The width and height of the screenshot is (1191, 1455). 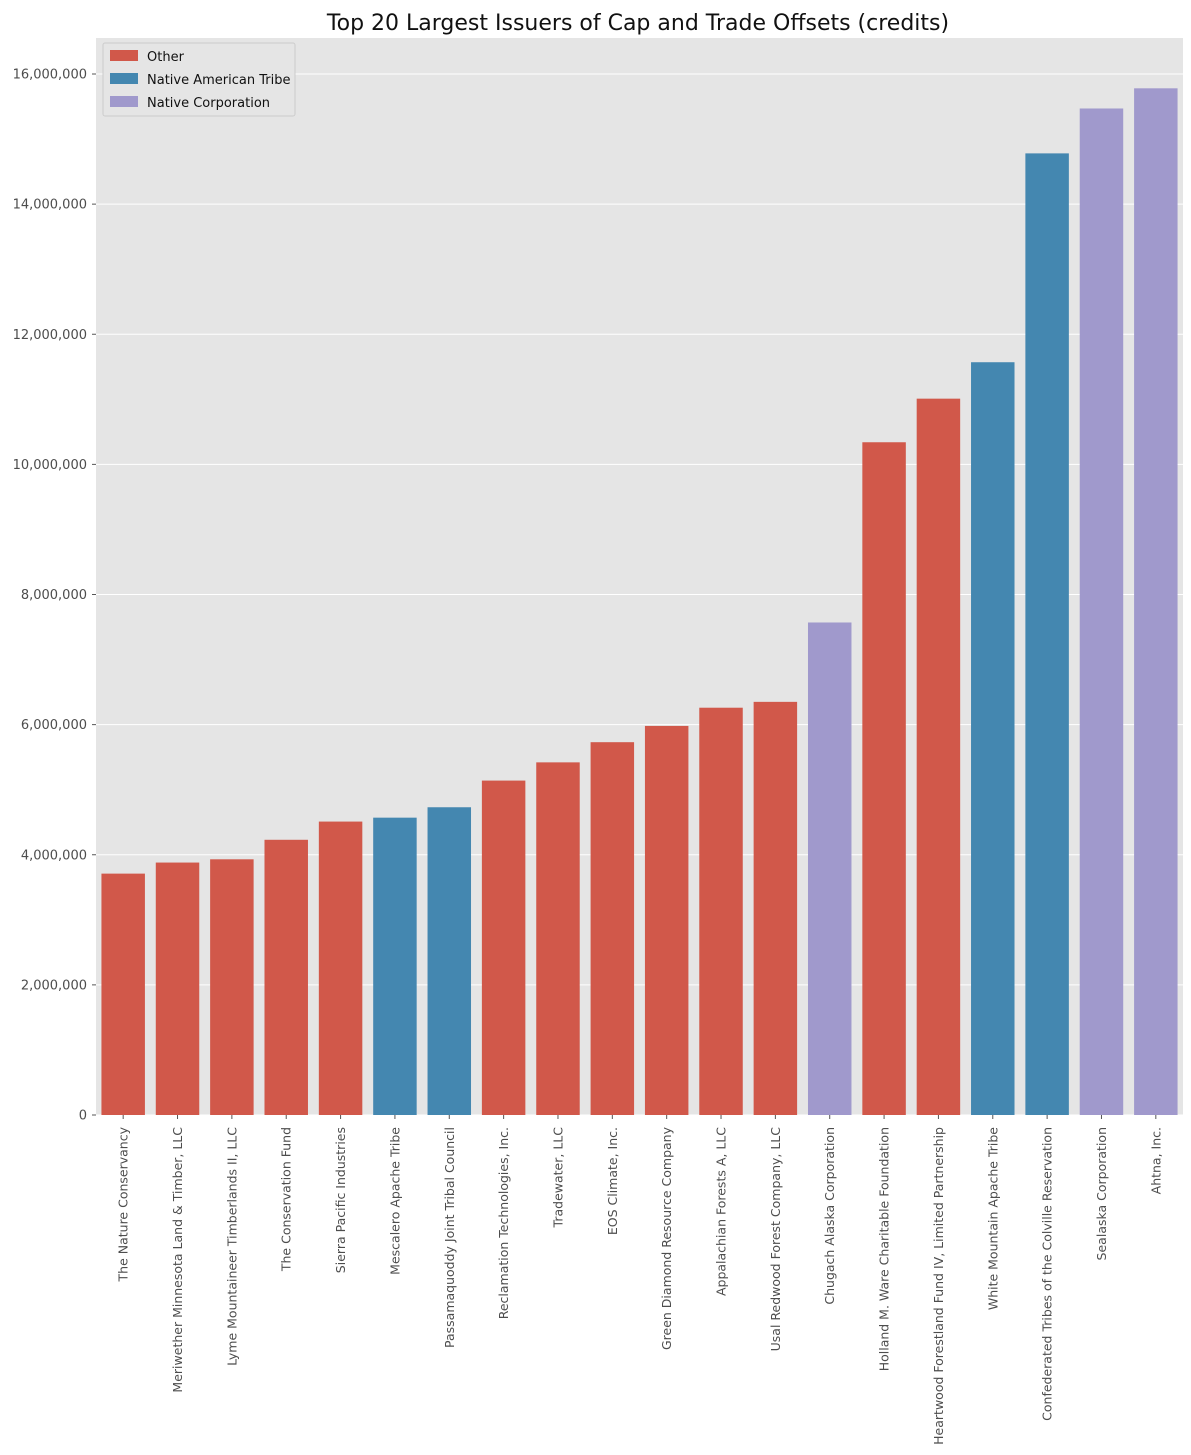 What do you see at coordinates (721, 911) in the screenshot?
I see `bar-appalachian-forests-a-llc` at bounding box center [721, 911].